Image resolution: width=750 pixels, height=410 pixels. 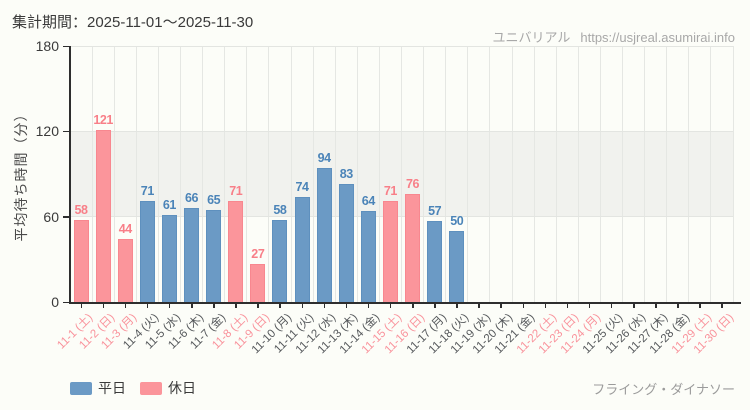 I want to click on bar-value-label: 58, so click(x=81, y=209).